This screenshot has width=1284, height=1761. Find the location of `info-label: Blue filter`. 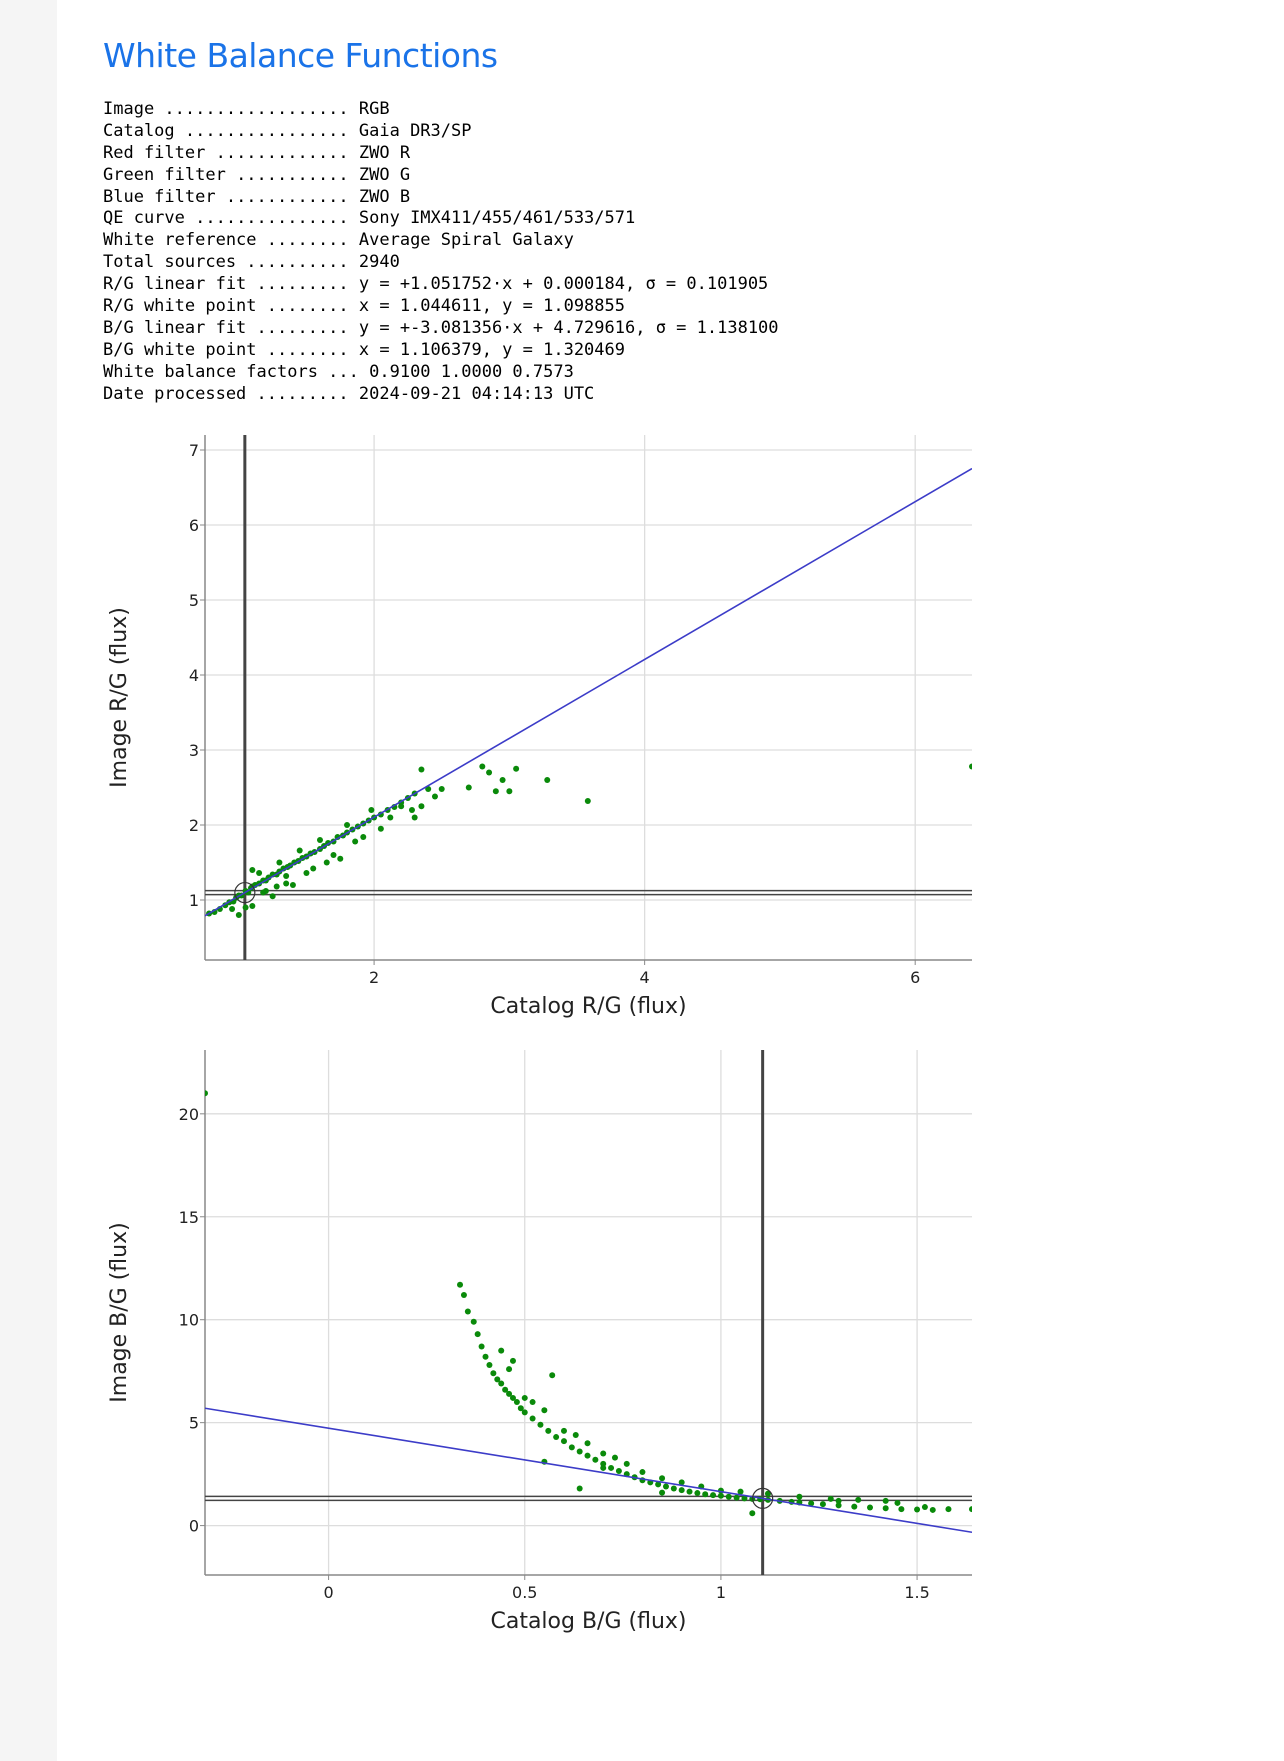

info-label: Blue filter is located at coordinates (159, 196).